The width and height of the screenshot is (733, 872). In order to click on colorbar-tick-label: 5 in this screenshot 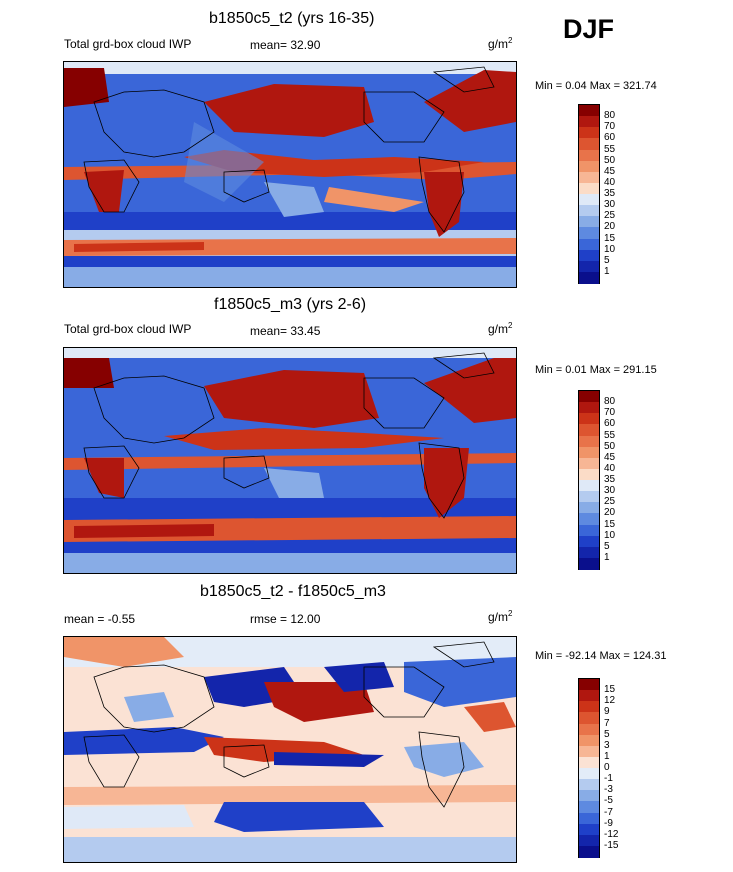, I will do `click(607, 260)`.